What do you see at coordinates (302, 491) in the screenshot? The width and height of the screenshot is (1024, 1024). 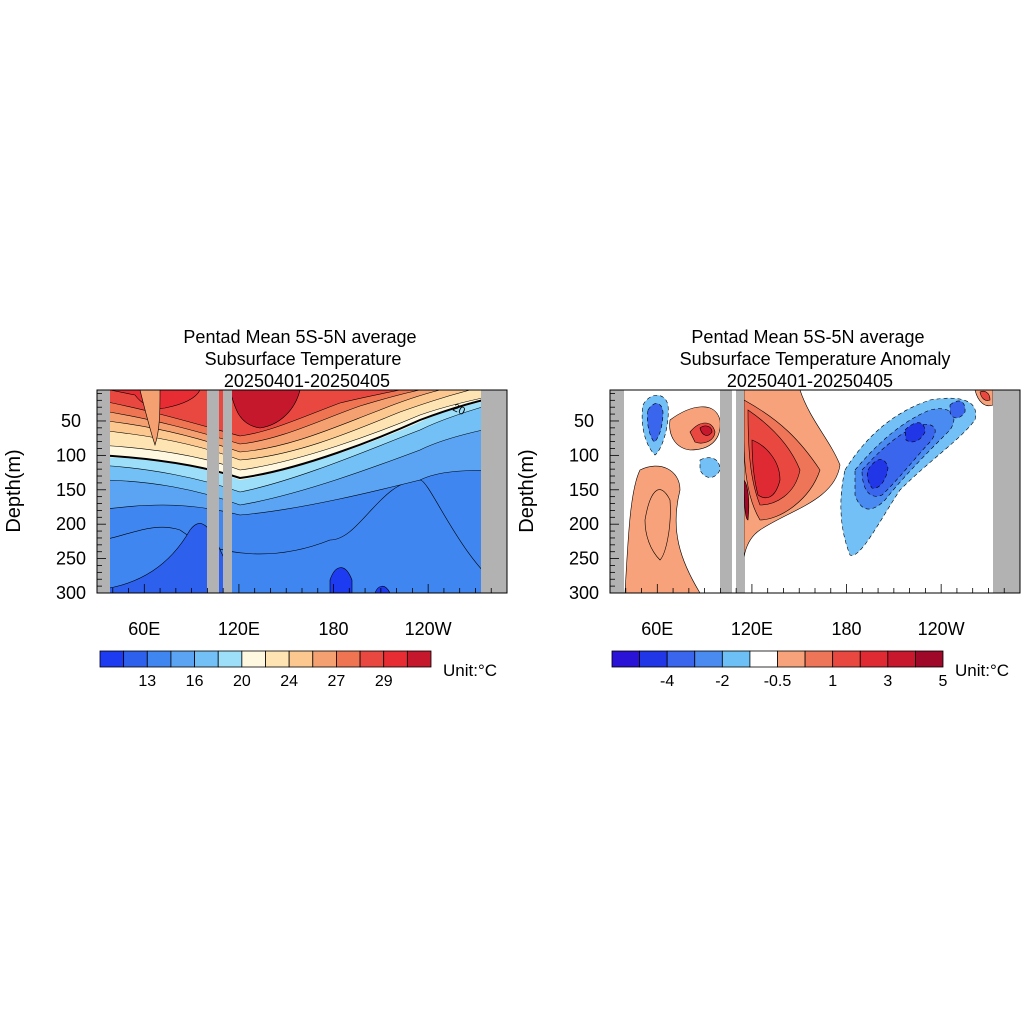 I see `left-field: 20` at bounding box center [302, 491].